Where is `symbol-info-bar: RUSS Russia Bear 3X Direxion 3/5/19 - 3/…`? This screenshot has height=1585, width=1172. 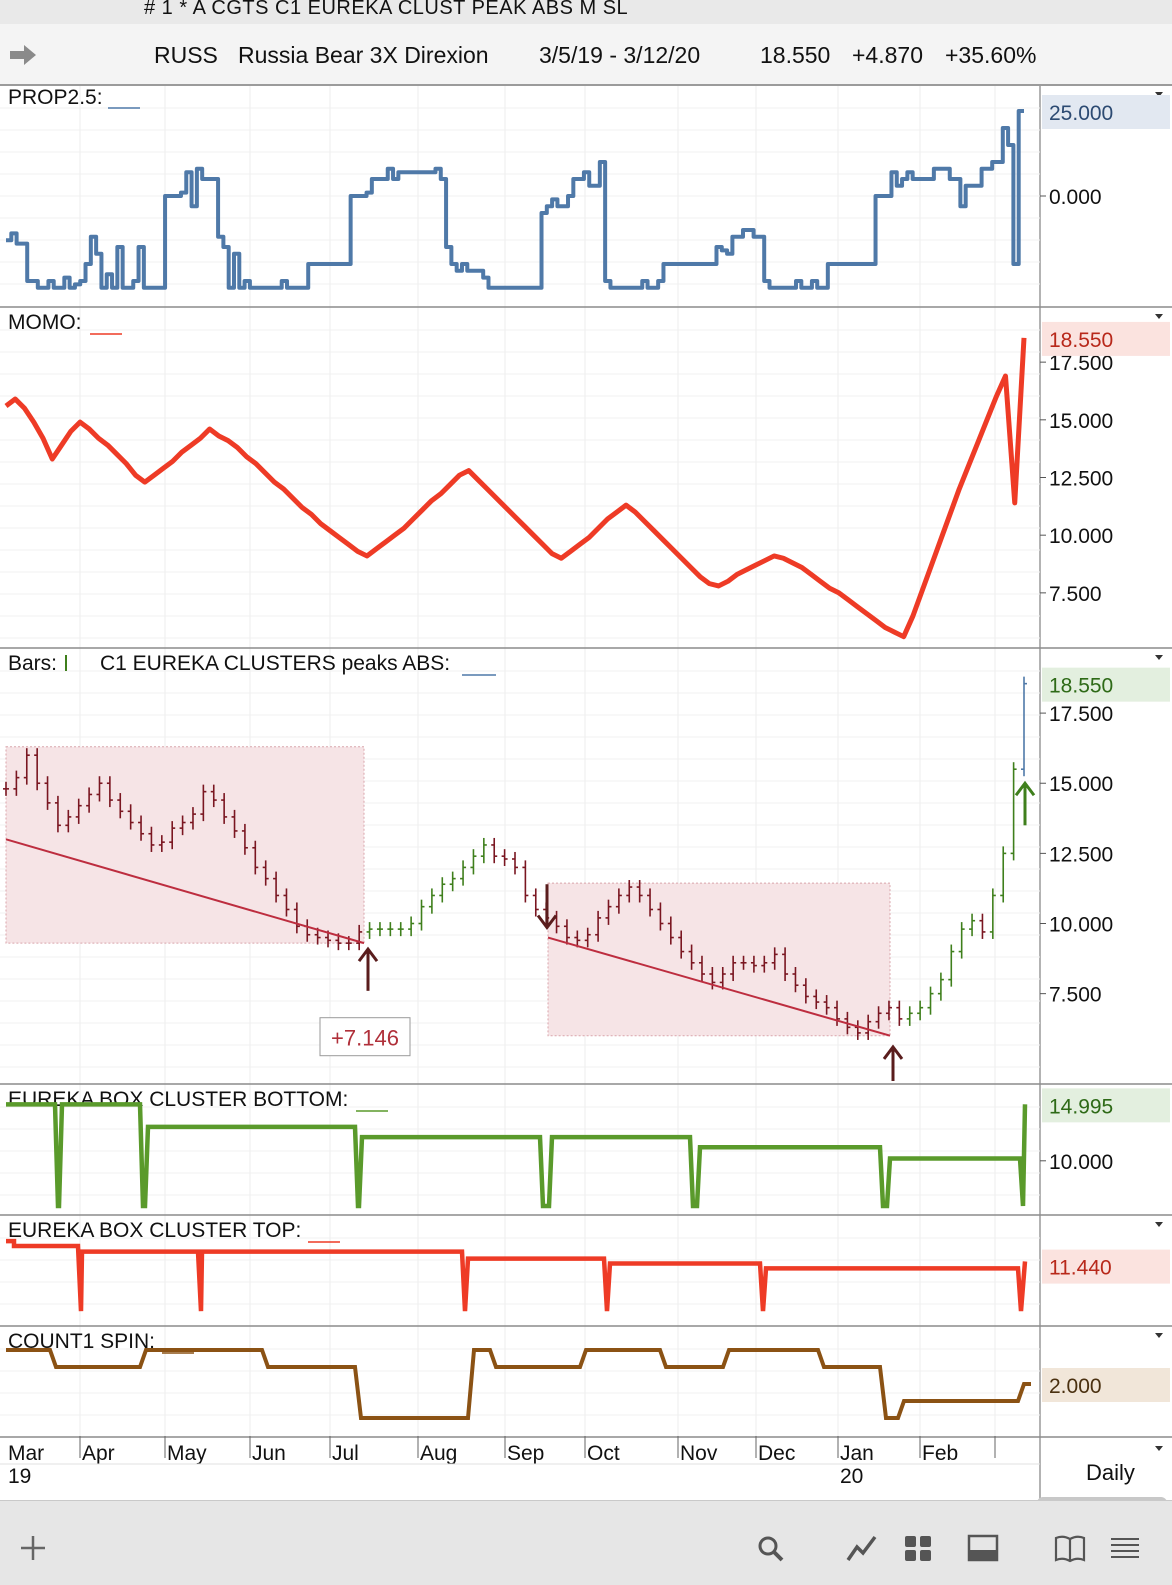
symbol-info-bar: RUSS Russia Bear 3X Direxion 3/5/19 - 3/… is located at coordinates (586, 55).